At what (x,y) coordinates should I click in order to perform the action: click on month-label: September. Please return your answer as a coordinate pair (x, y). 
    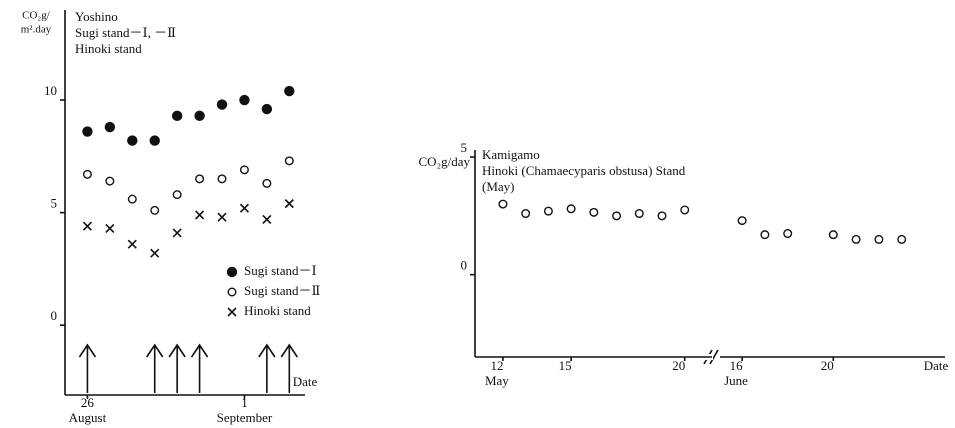
    Looking at the image, I should click on (245, 417).